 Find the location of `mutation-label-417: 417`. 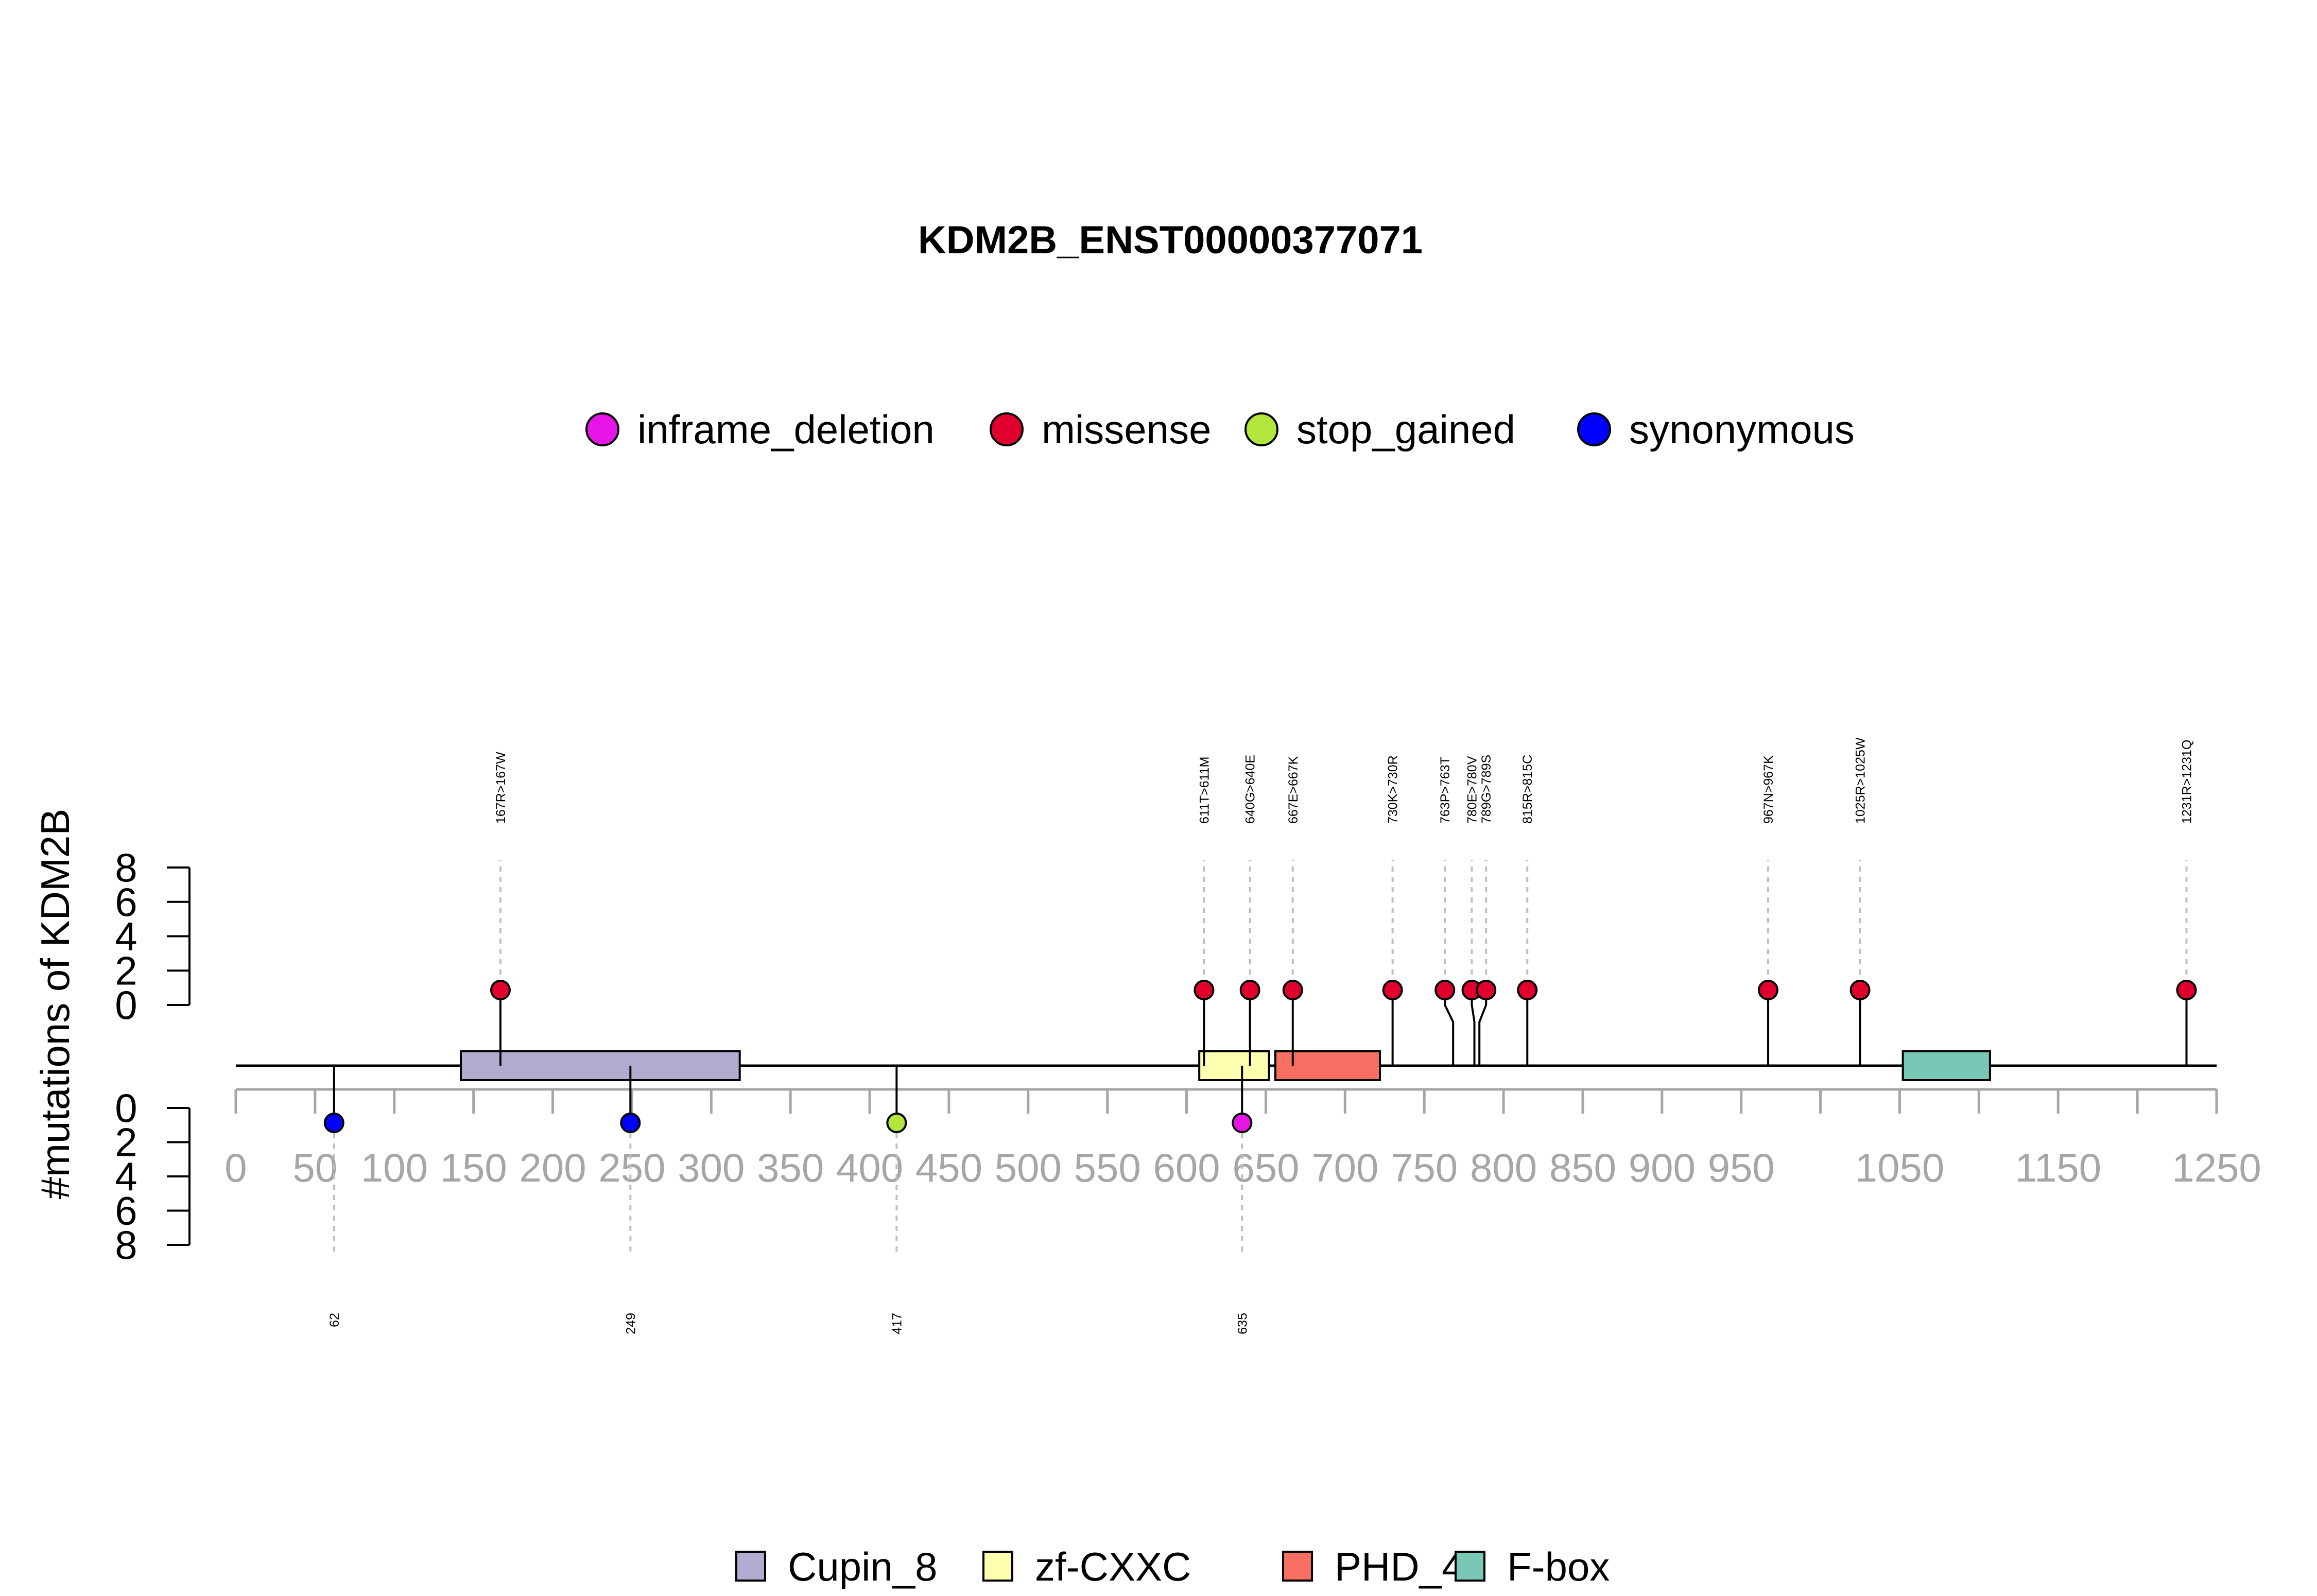

mutation-label-417: 417 is located at coordinates (897, 1324).